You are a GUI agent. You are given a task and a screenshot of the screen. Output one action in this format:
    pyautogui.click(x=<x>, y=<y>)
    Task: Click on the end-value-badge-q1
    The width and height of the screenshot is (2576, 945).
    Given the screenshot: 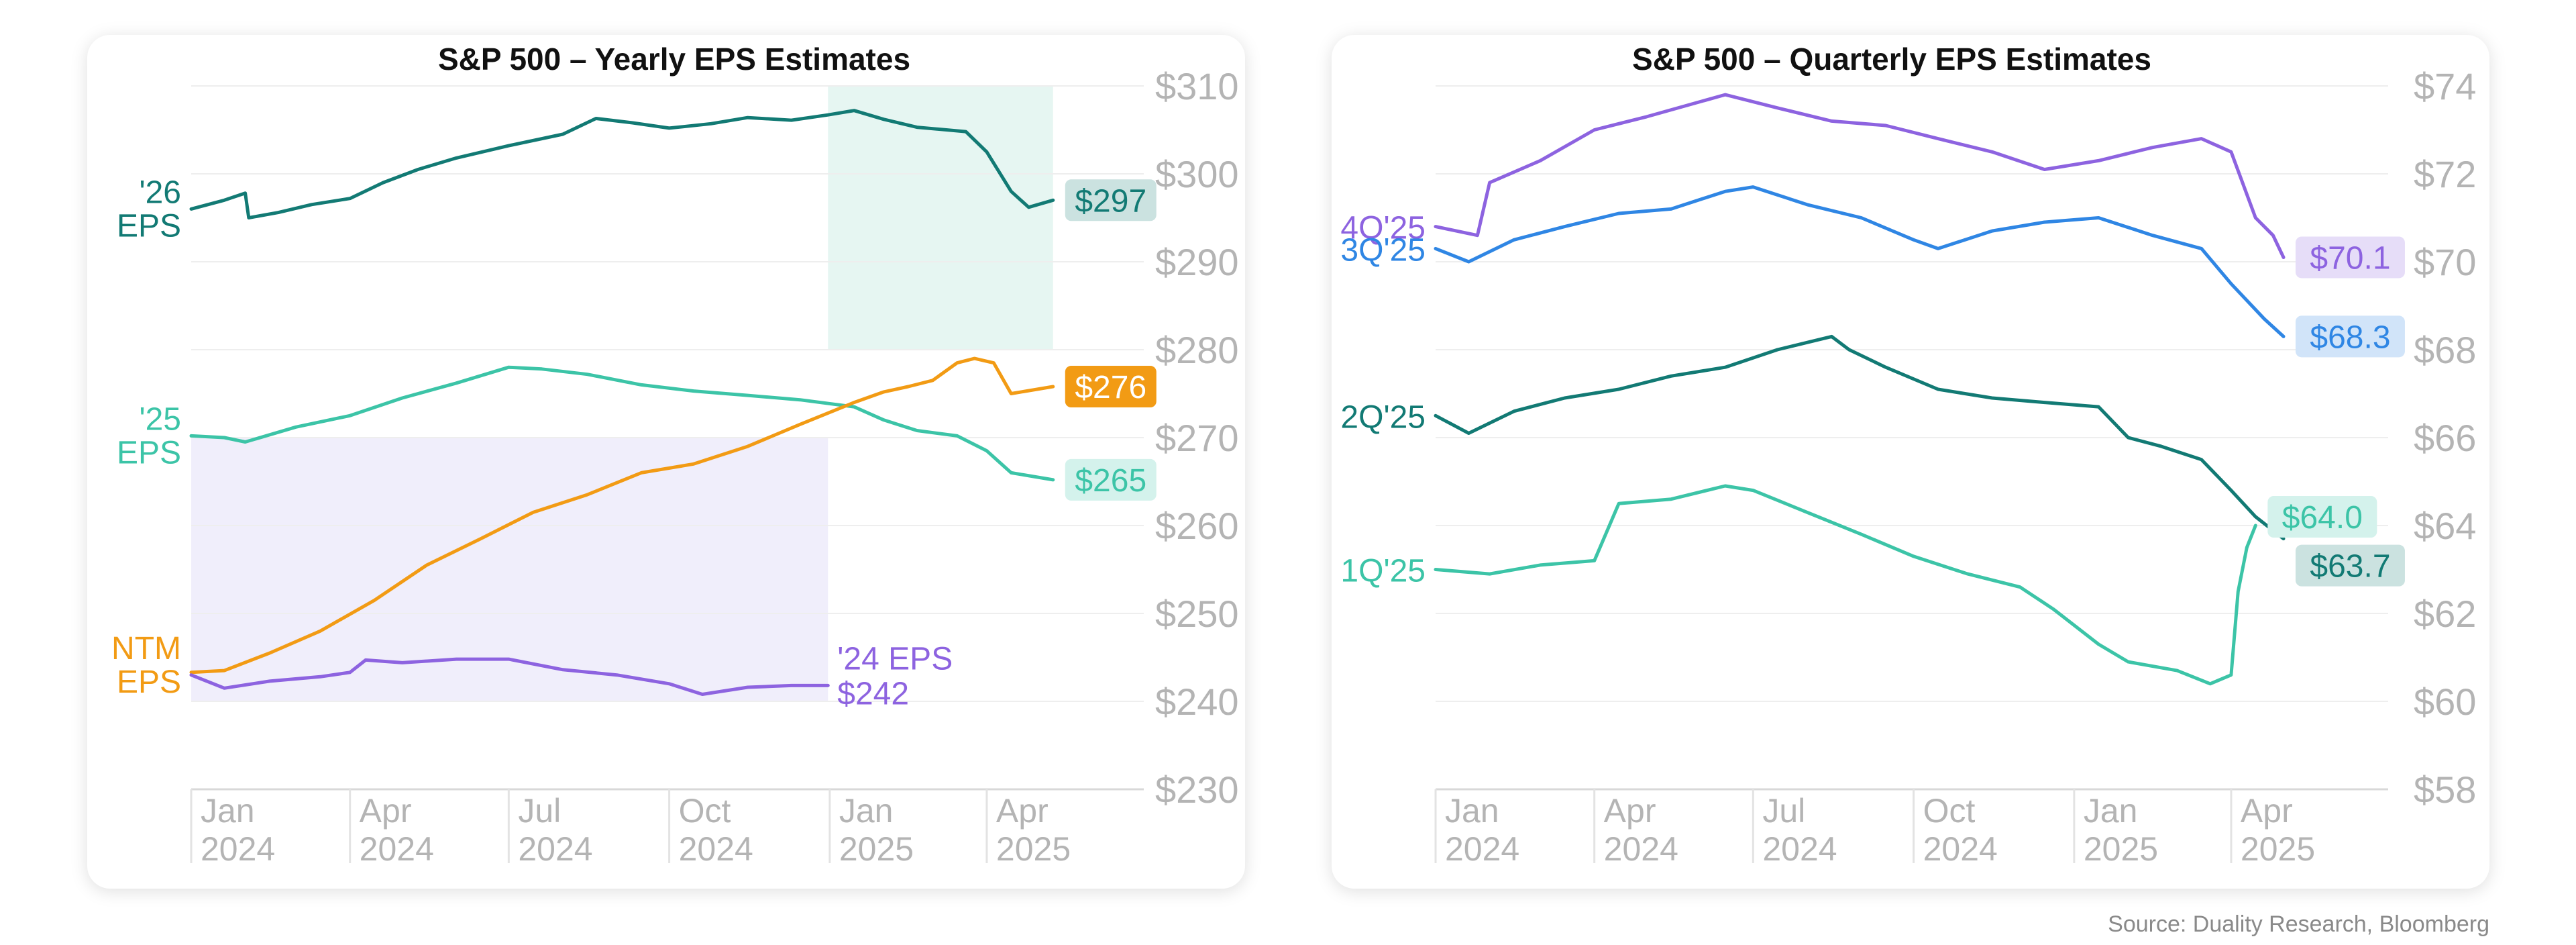 What is the action you would take?
    pyautogui.click(x=2322, y=517)
    